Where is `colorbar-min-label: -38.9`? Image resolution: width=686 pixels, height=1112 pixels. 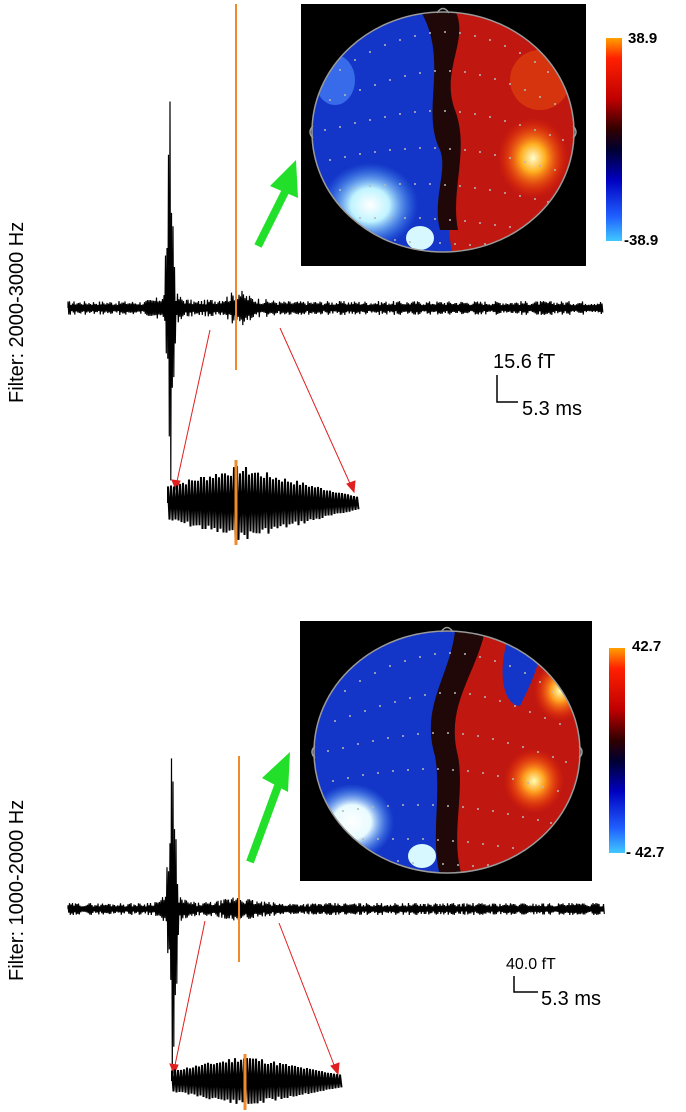 colorbar-min-label: -38.9 is located at coordinates (641, 240).